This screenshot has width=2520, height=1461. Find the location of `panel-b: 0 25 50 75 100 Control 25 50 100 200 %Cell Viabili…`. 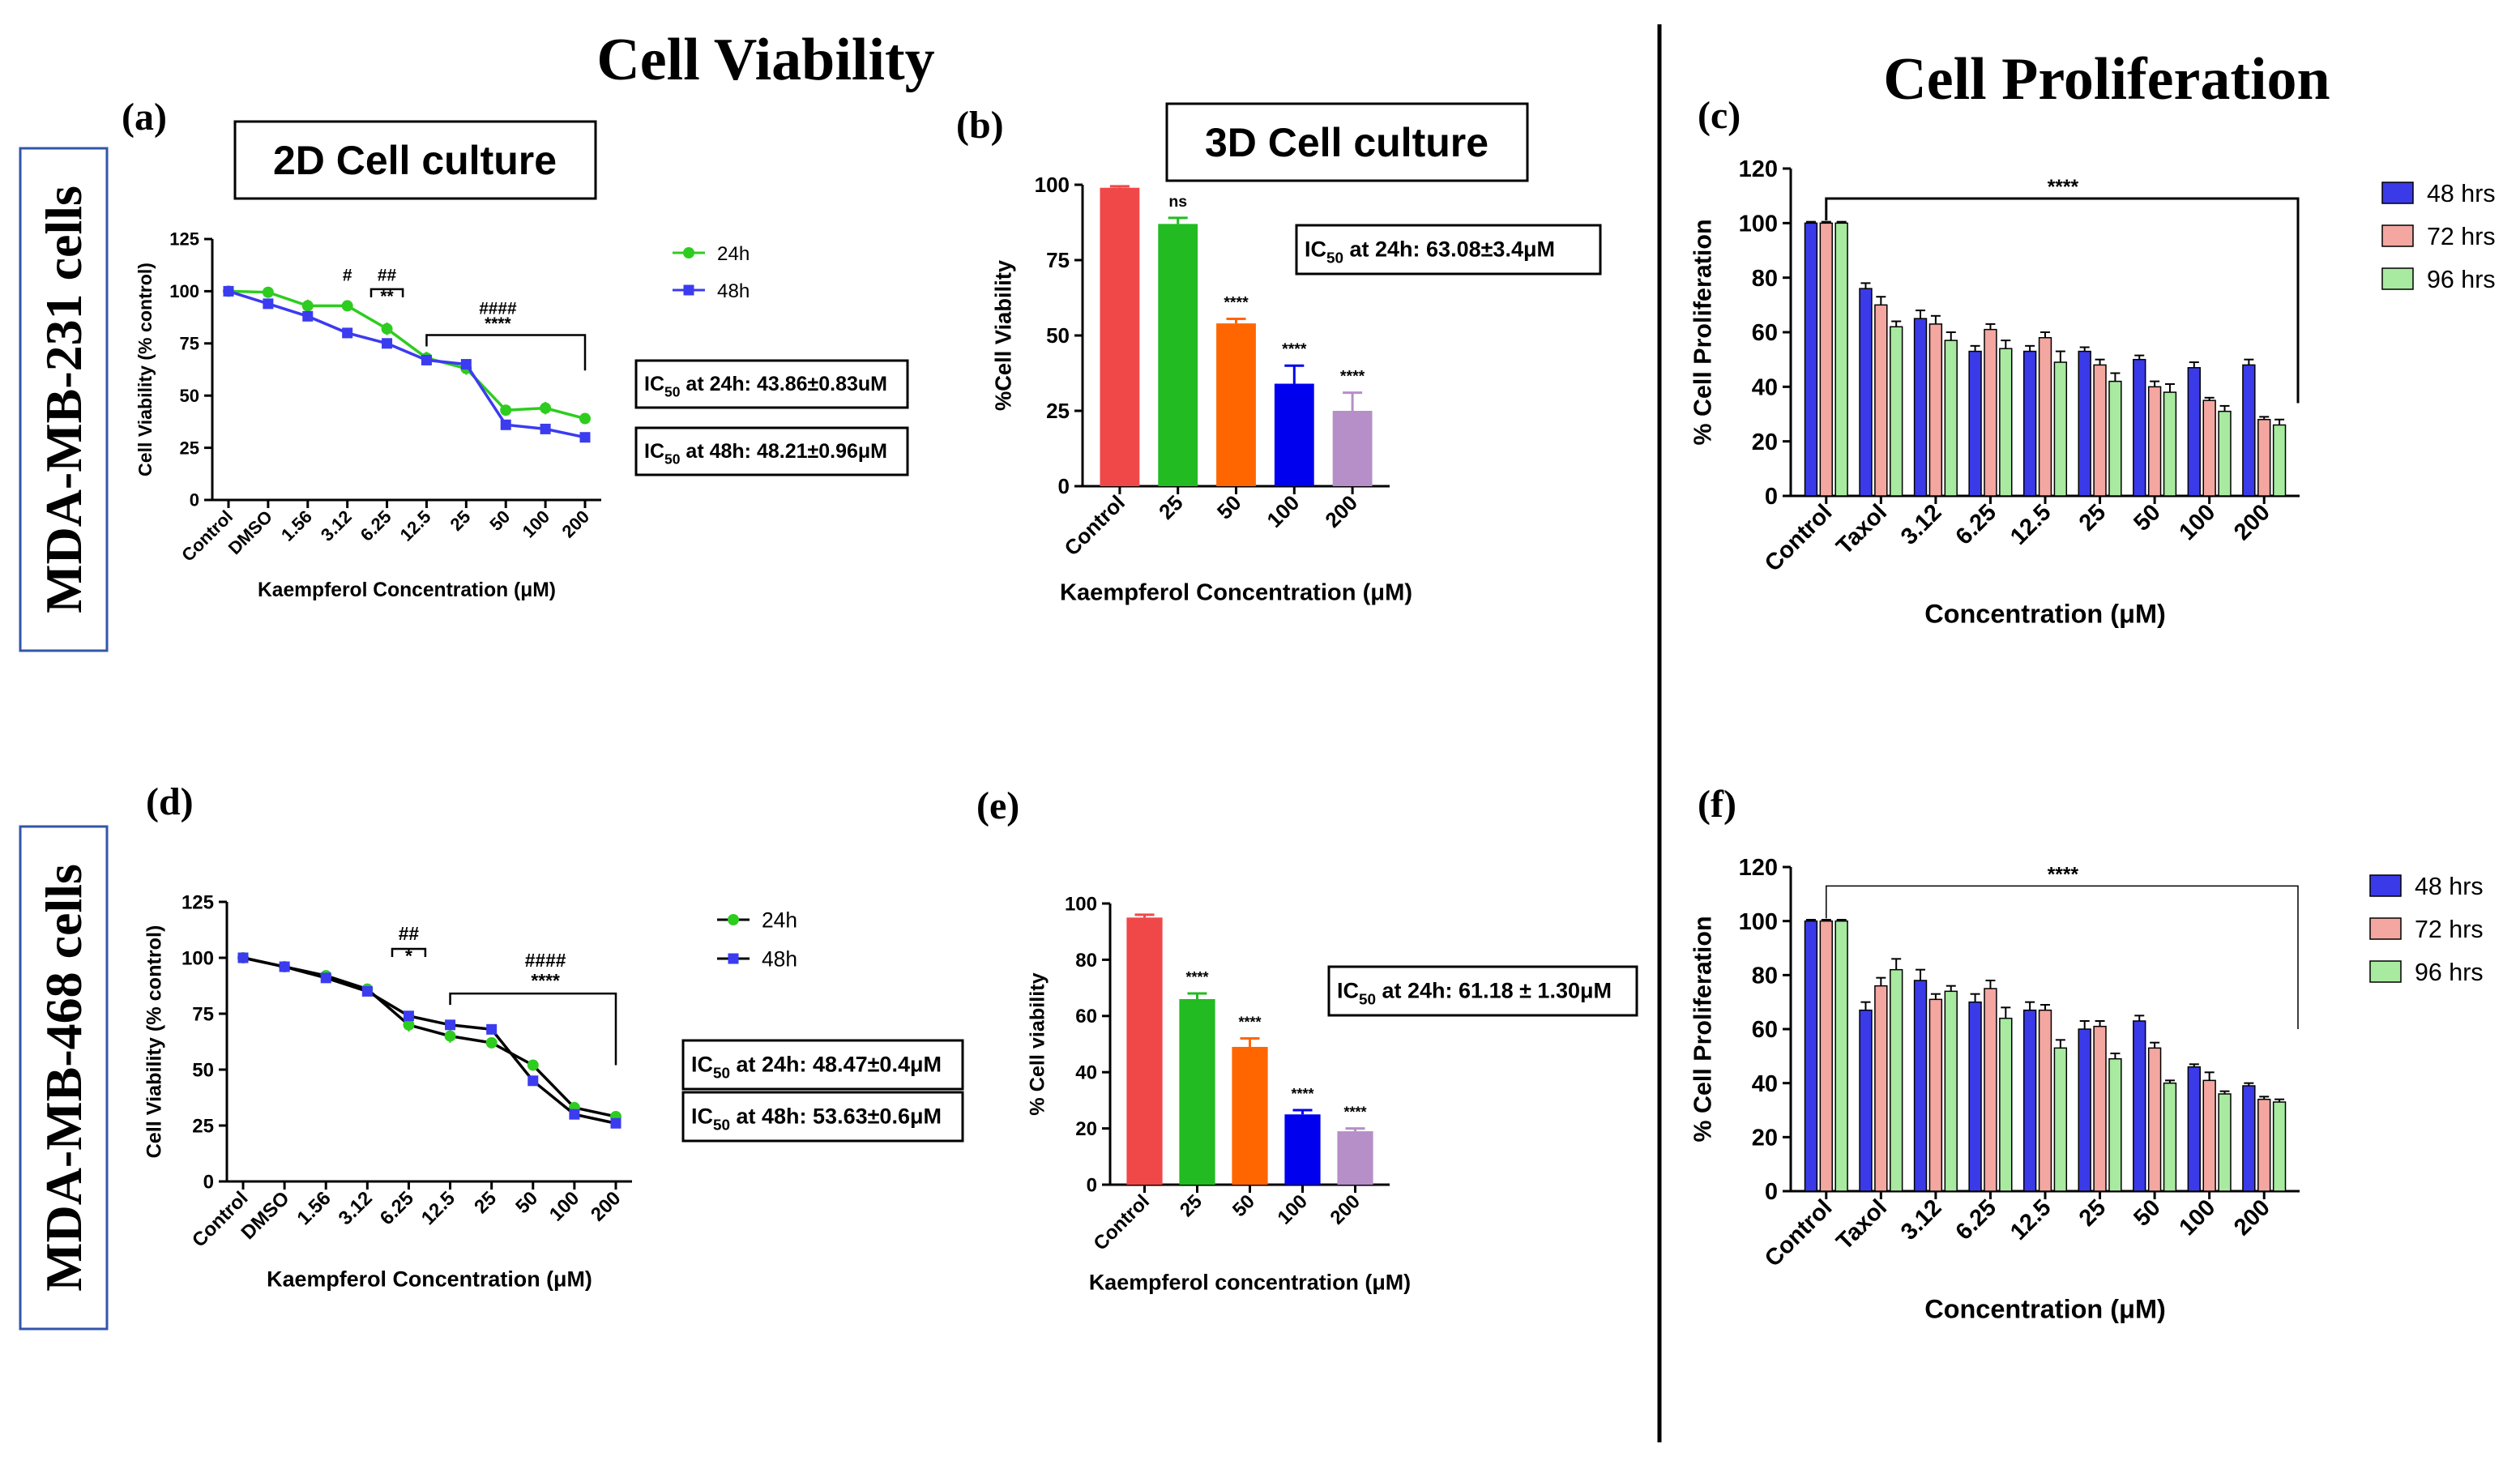

panel-b: 0 25 50 75 100 Control 25 50 100 200 %Cell Viabili… is located at coordinates (1279, 354).